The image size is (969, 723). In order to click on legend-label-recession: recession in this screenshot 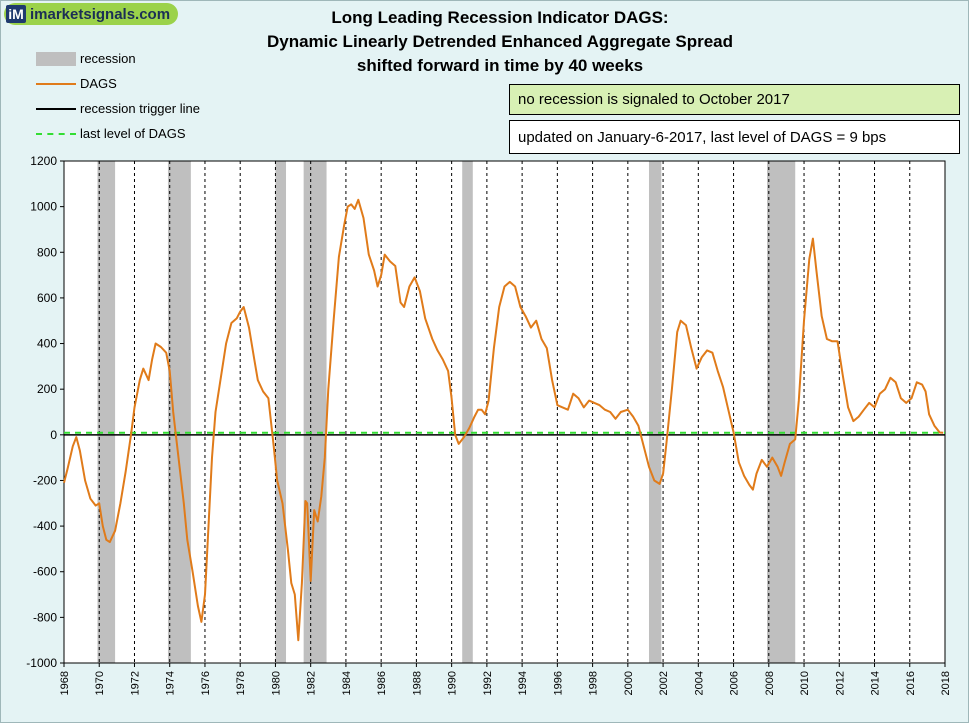, I will do `click(108, 58)`.